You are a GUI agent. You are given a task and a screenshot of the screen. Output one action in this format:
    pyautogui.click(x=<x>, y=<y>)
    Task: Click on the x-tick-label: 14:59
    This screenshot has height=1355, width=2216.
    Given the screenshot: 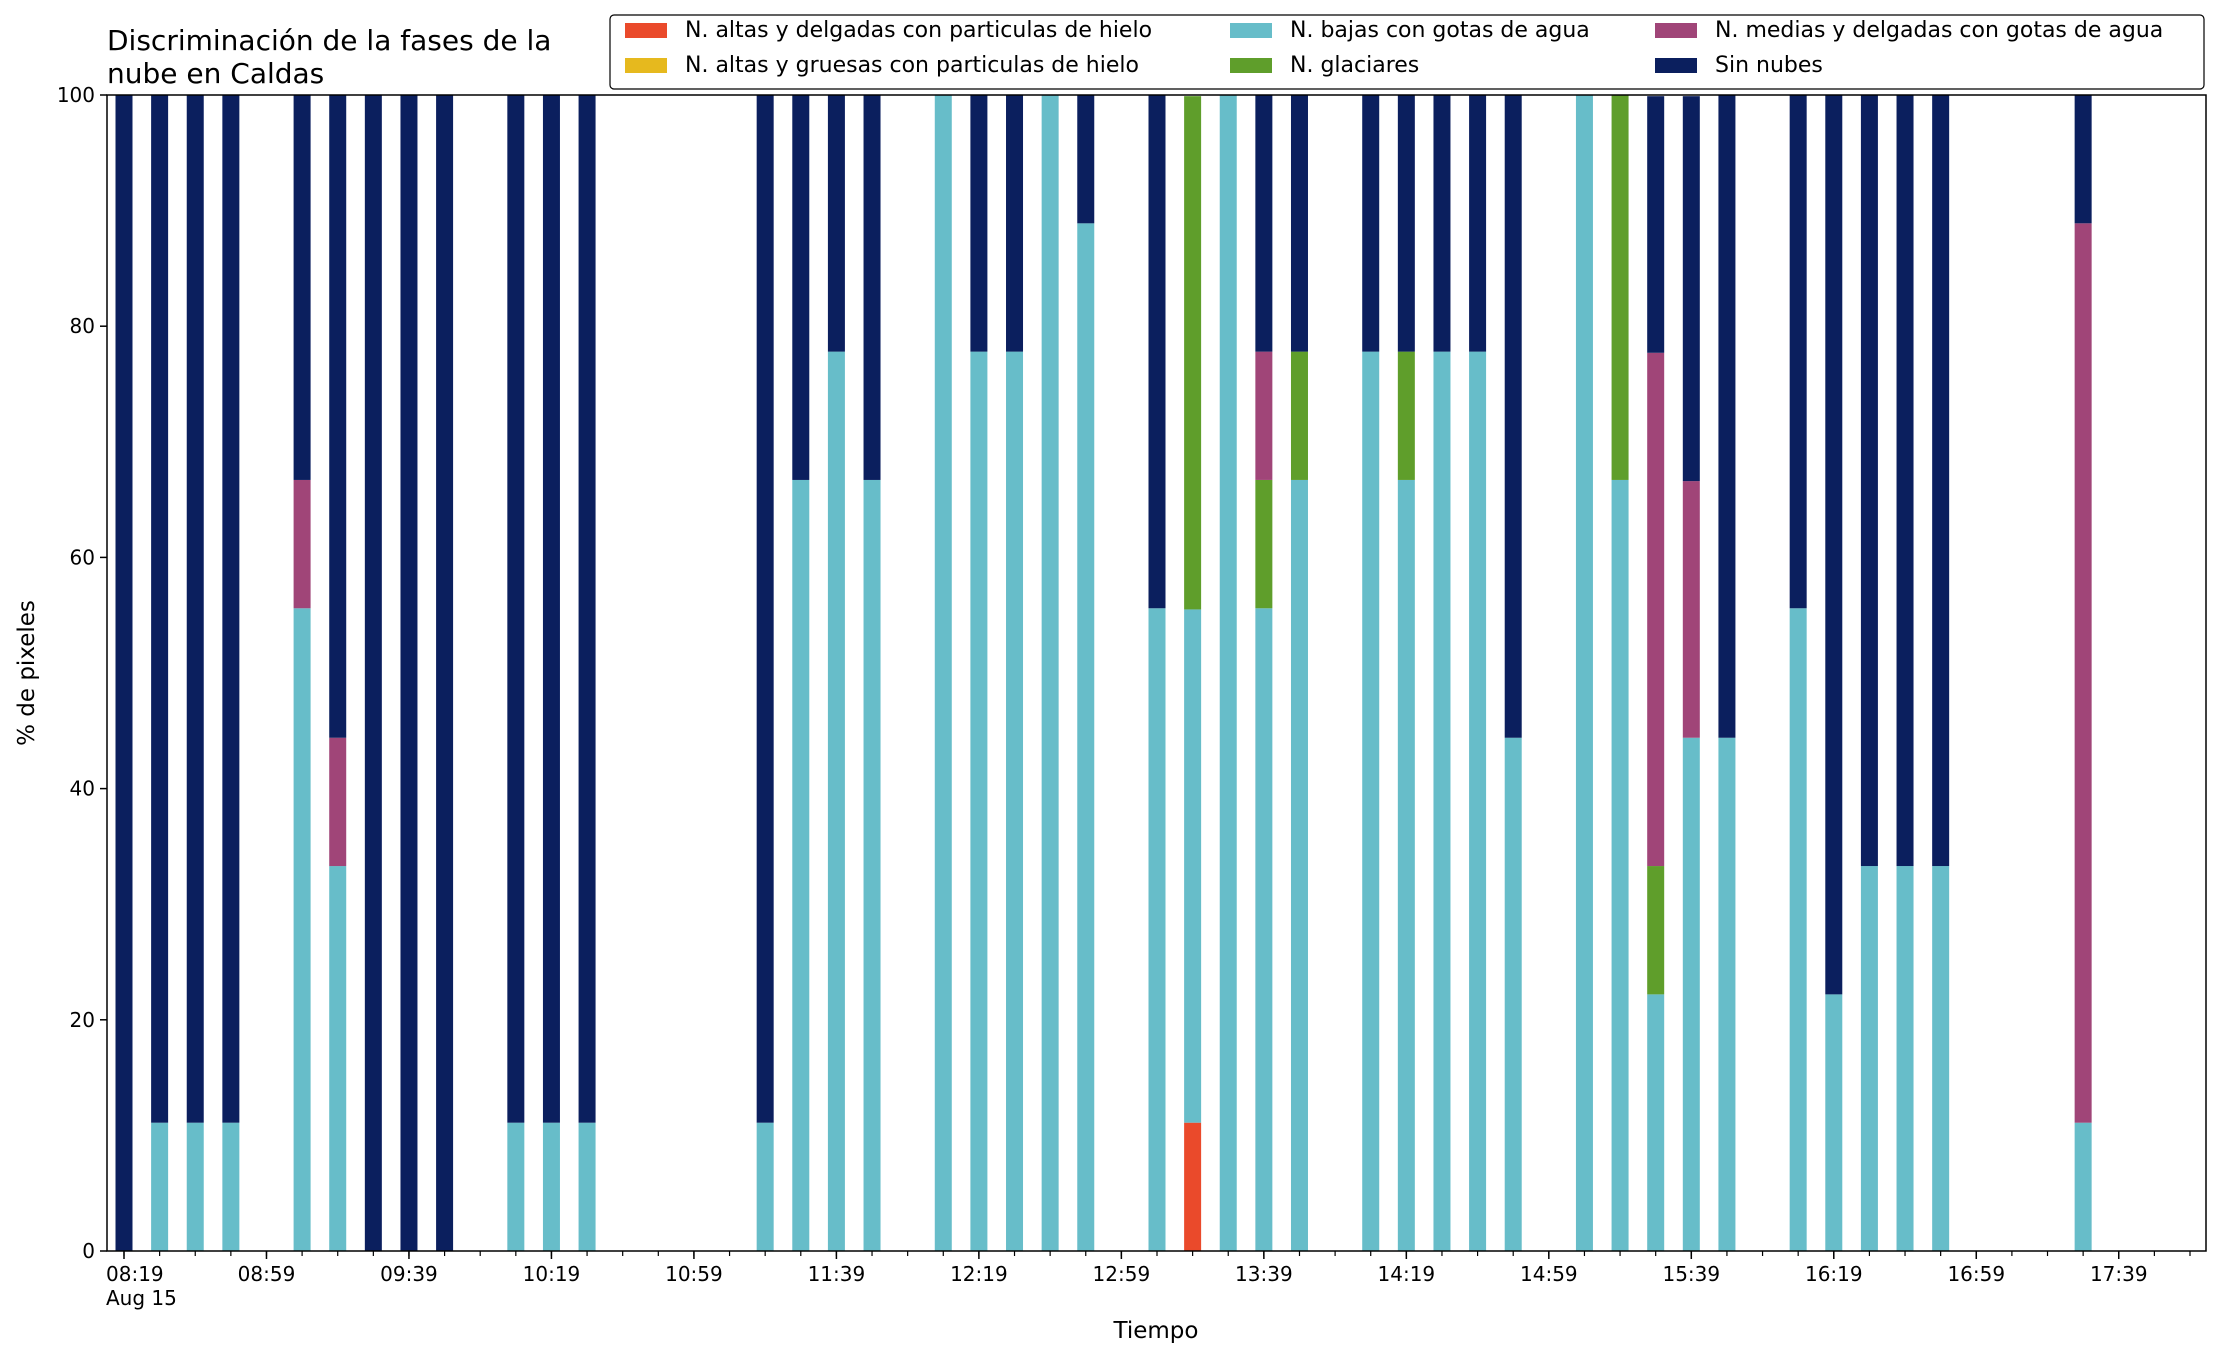 What is the action you would take?
    pyautogui.click(x=1549, y=1274)
    